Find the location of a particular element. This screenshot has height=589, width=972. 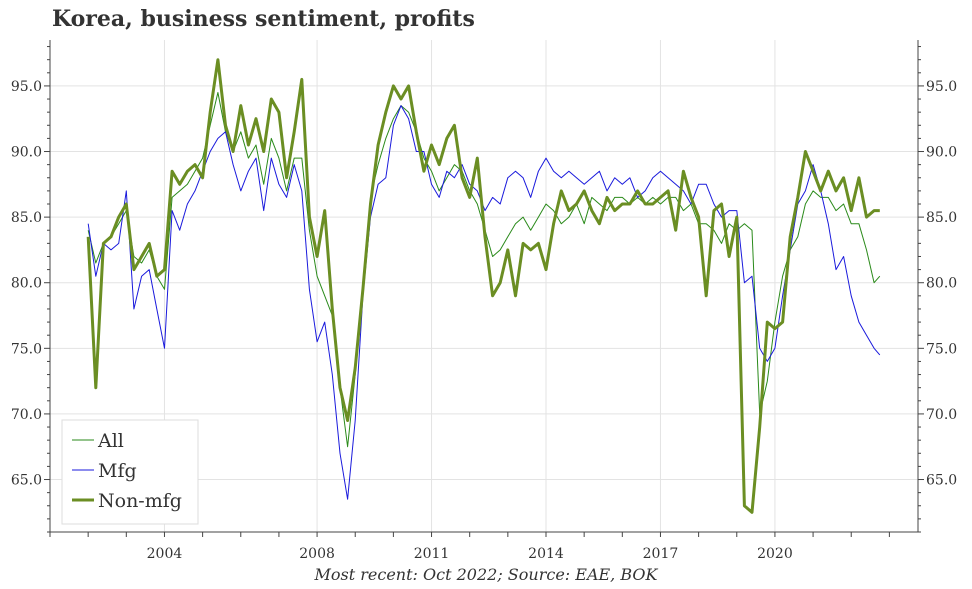

y-tick-label-right: 70.0 is located at coordinates (941, 415).